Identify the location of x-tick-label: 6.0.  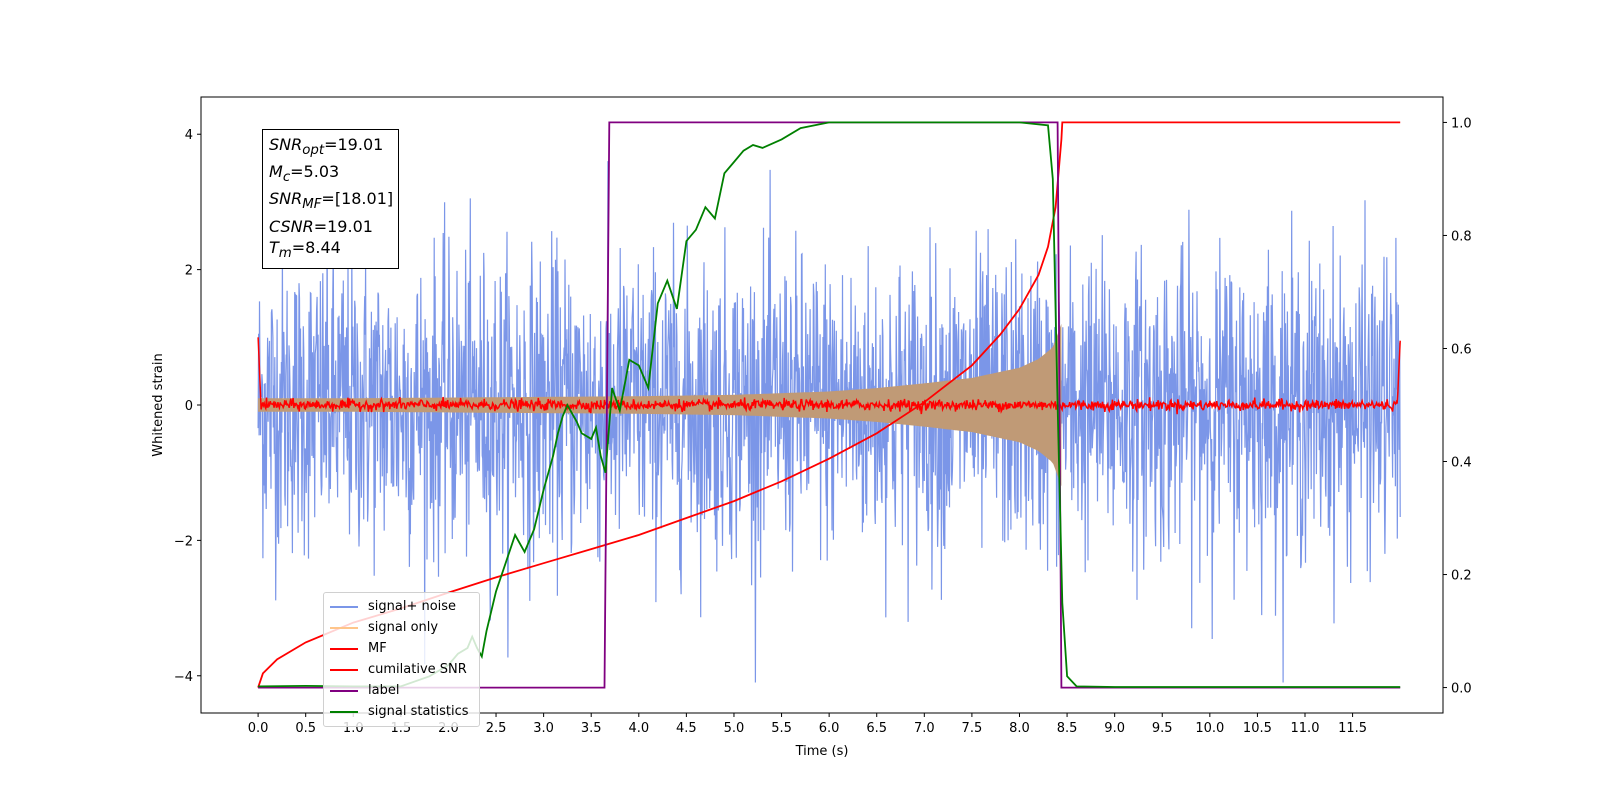
(829, 728).